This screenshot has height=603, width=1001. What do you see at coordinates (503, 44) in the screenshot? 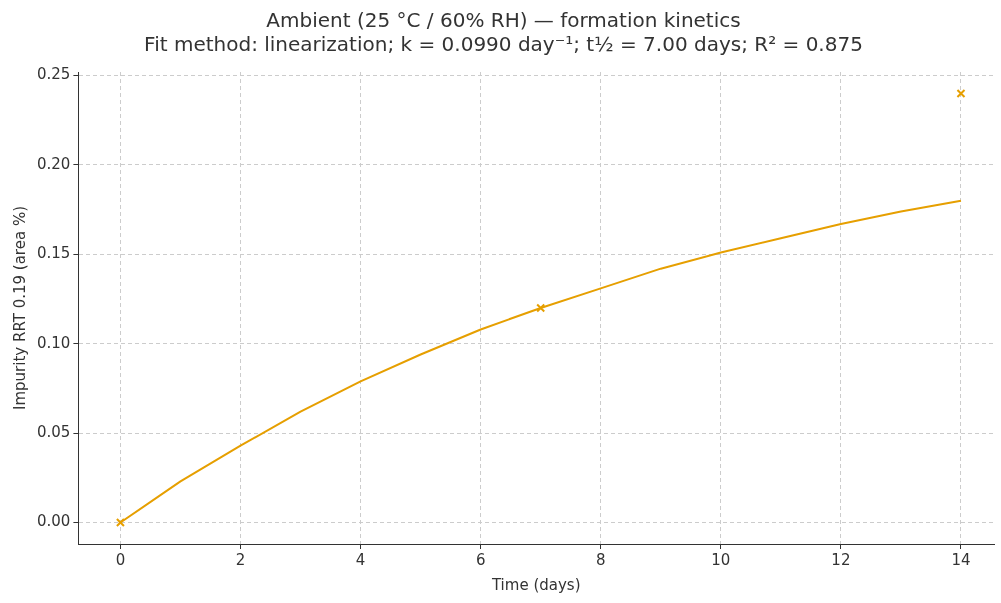
I see `chart-subtitle: Fit method: linearization; k = 0.0990 day⁻¹; t½ = 7.00 days; R² = 0.875` at bounding box center [503, 44].